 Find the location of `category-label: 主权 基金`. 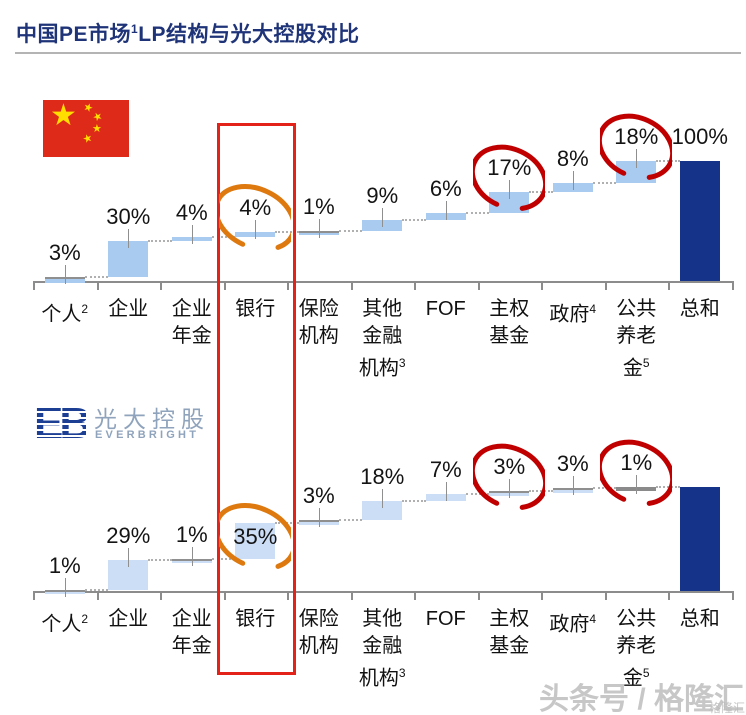

category-label: 主权 基金 is located at coordinates (509, 323).